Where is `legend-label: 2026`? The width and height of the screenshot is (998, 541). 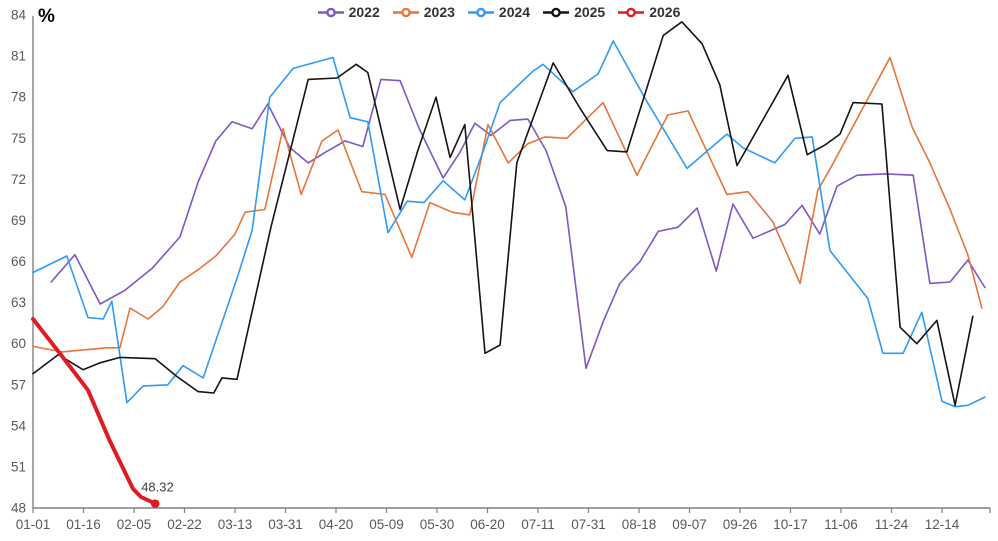
legend-label: 2026 is located at coordinates (665, 12).